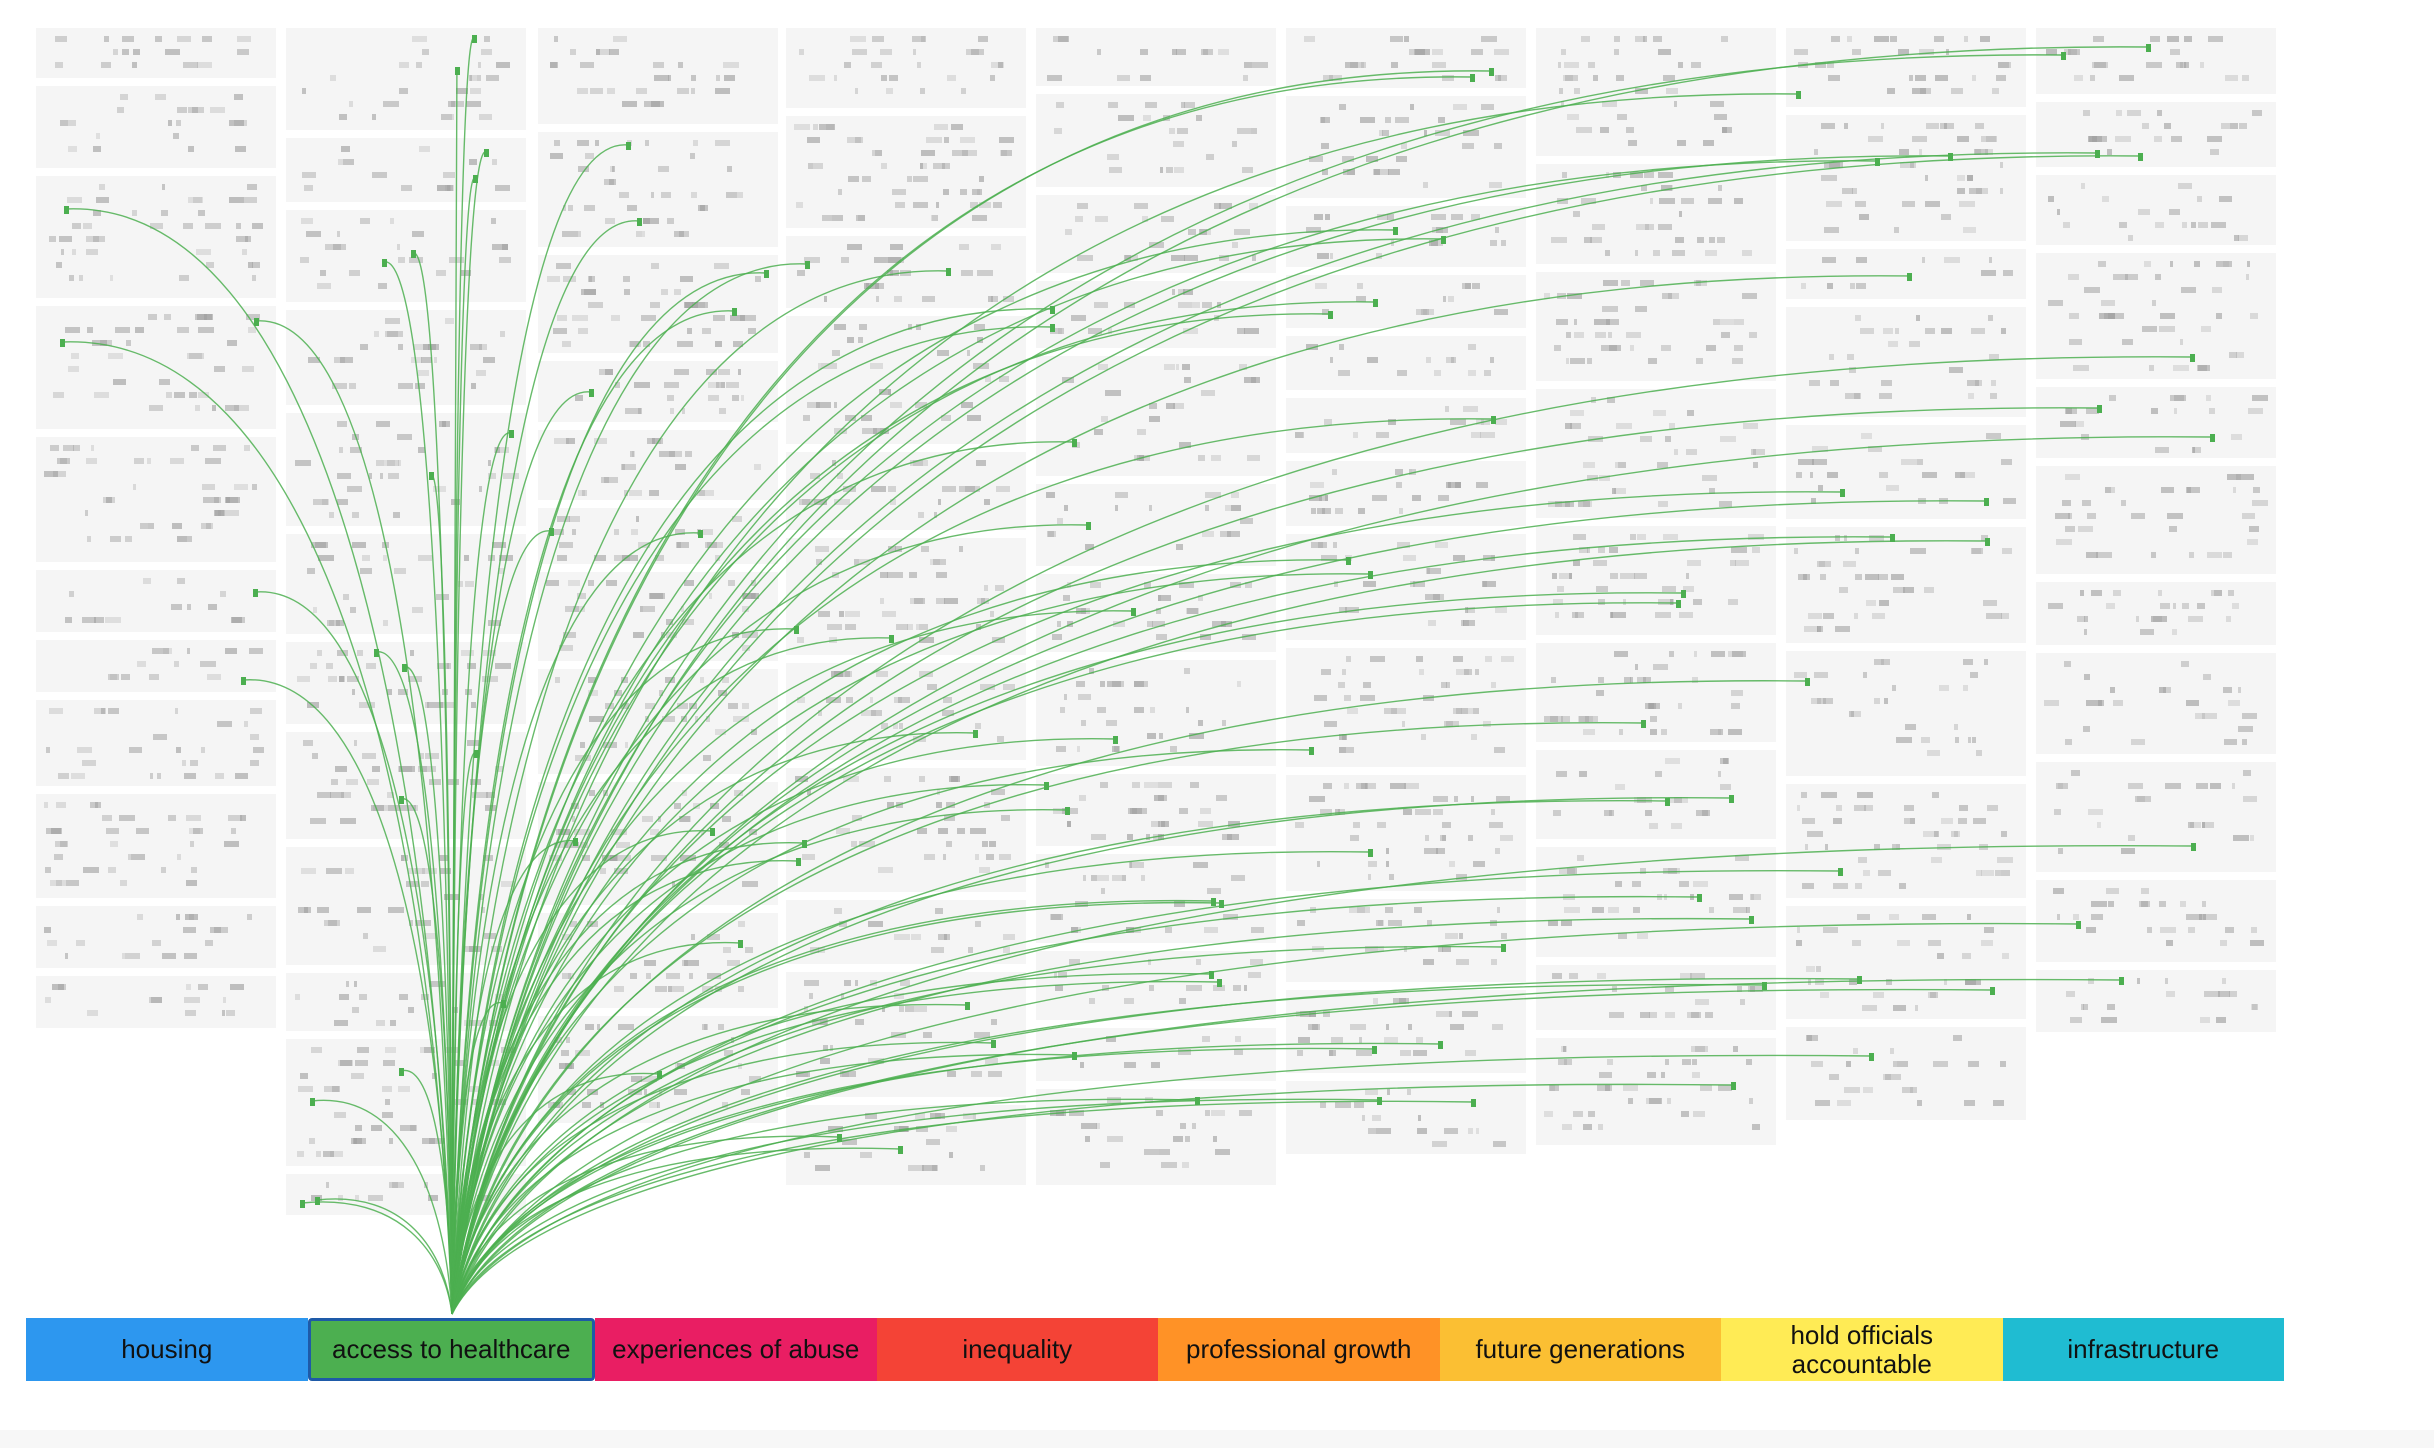 The height and width of the screenshot is (1448, 2434). I want to click on topic-professional-growth: professional growth, so click(1299, 1349).